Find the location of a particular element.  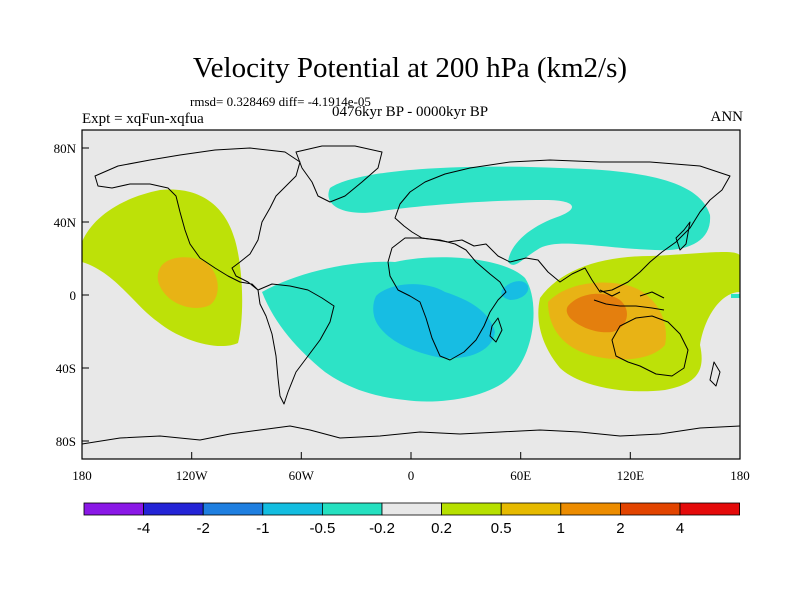

colorbar-boxes is located at coordinates (411, 509).